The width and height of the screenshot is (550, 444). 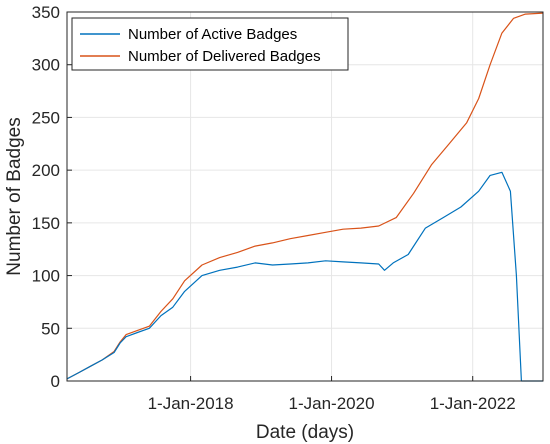 What do you see at coordinates (55, 381) in the screenshot?
I see `y-tick-label: 0` at bounding box center [55, 381].